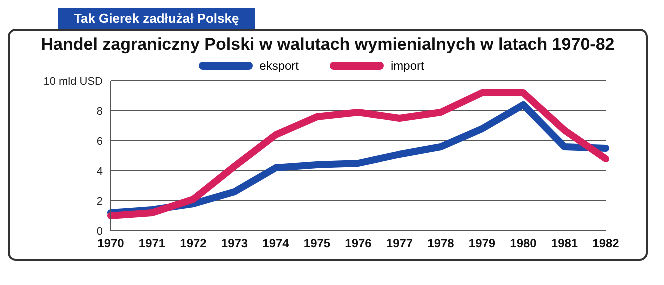  I want to click on chart-subtitle: Tak Gierek zadłużał Polskę, so click(157, 18).